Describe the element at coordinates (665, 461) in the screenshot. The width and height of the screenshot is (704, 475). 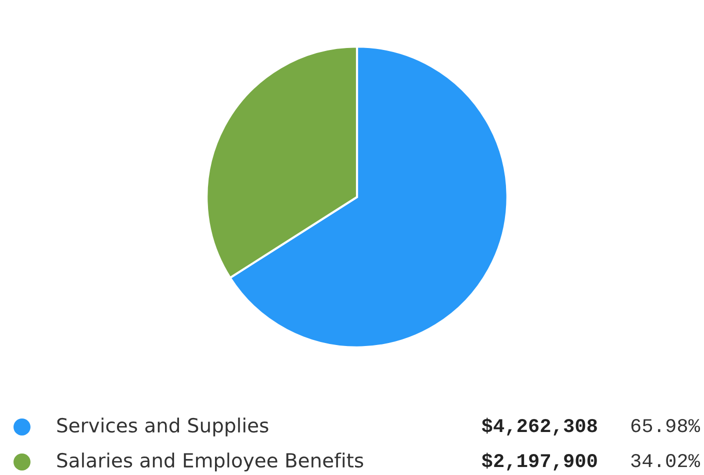
I see `text: 34.02%` at that location.